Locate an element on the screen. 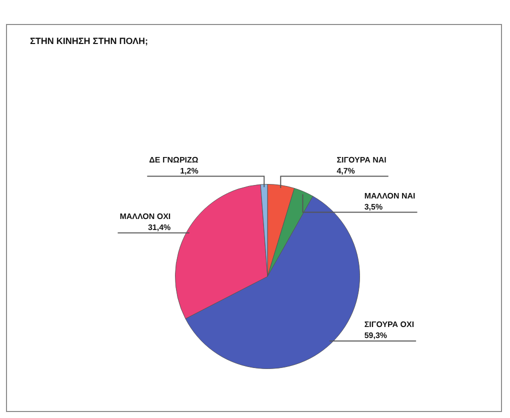 Image resolution: width=510 pixels, height=418 pixels. data-label: 4,7% is located at coordinates (345, 171).